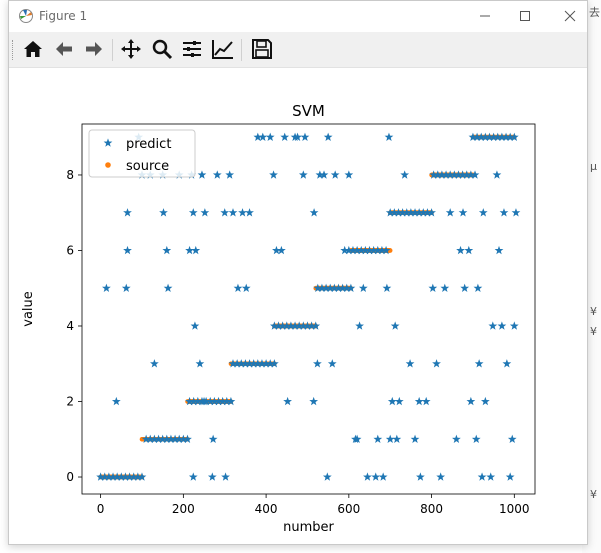 The width and height of the screenshot is (601, 553). What do you see at coordinates (485, 16) in the screenshot?
I see `minimize-button` at bounding box center [485, 16].